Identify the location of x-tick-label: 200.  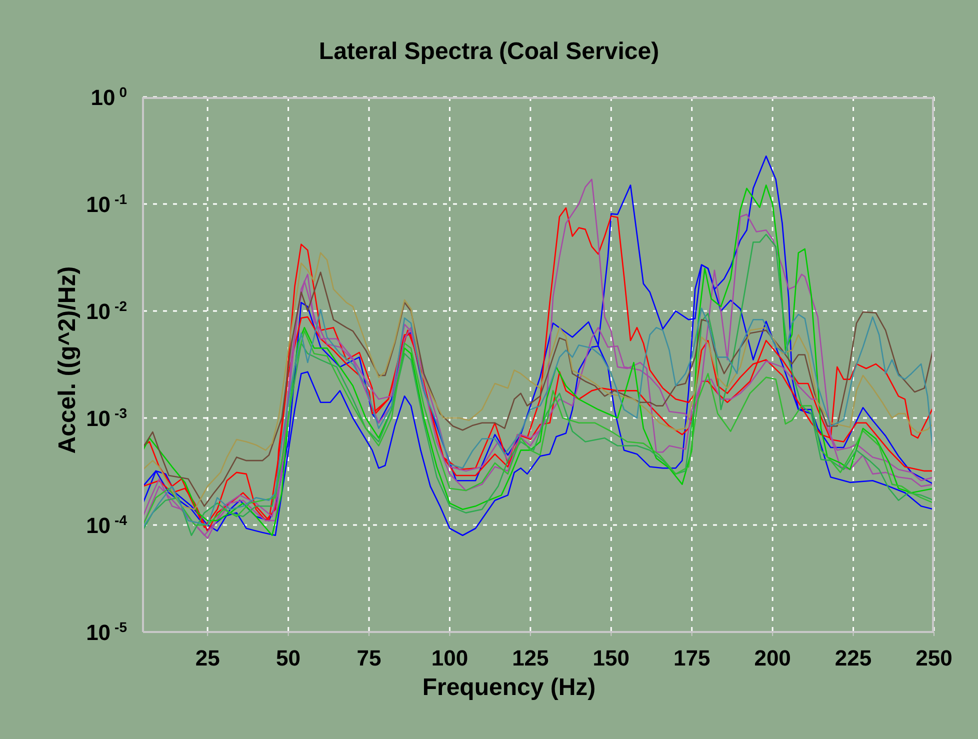
(772, 658).